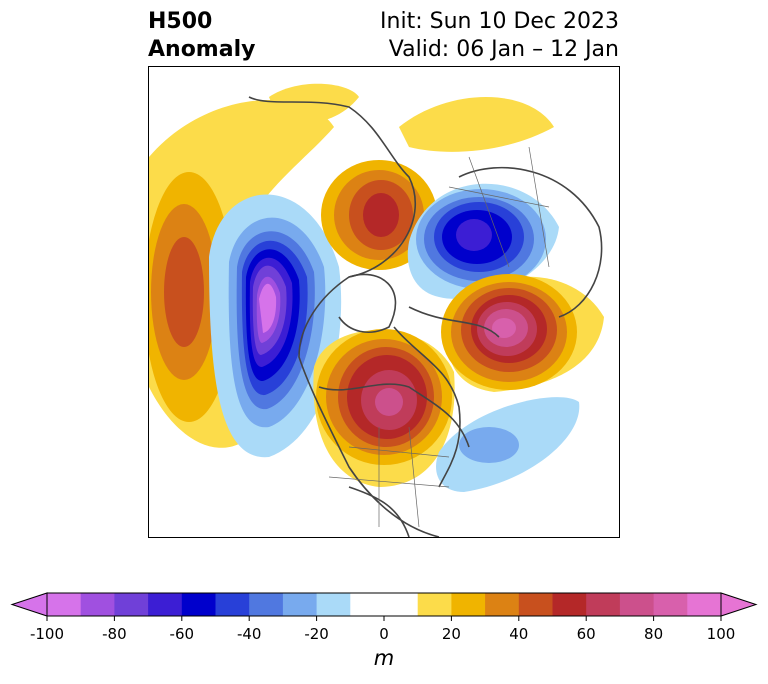 Image resolution: width=768 pixels, height=684 pixels. What do you see at coordinates (201, 36) in the screenshot?
I see `title-left: H500 Anomaly` at bounding box center [201, 36].